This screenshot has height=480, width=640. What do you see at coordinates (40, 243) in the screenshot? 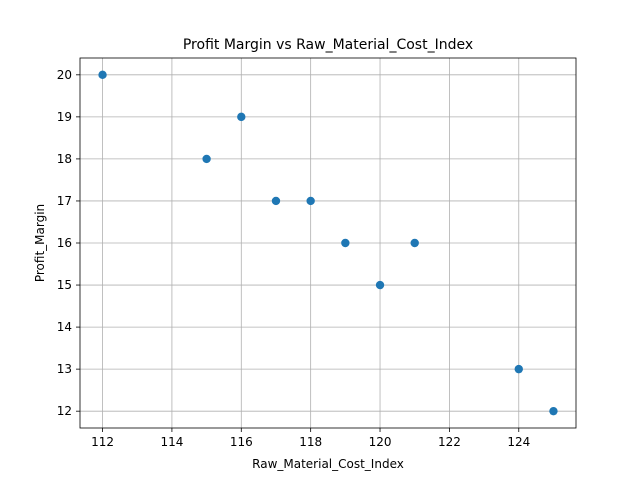
I see `y-axis-label: Profit_Margin` at bounding box center [40, 243].